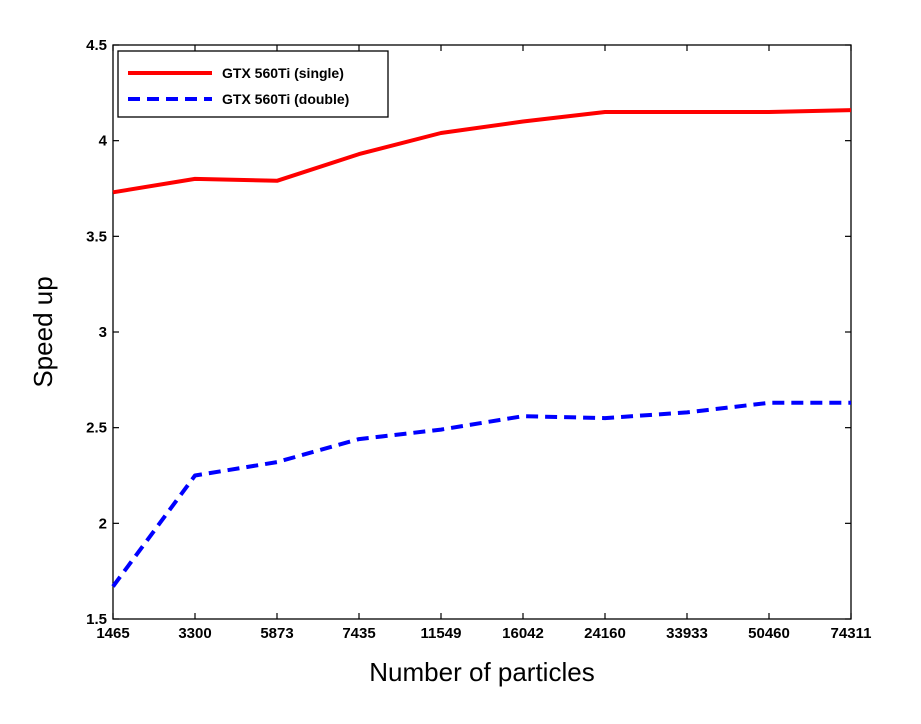 The height and width of the screenshot is (724, 921). What do you see at coordinates (103, 332) in the screenshot?
I see `y-tick-label: 3` at bounding box center [103, 332].